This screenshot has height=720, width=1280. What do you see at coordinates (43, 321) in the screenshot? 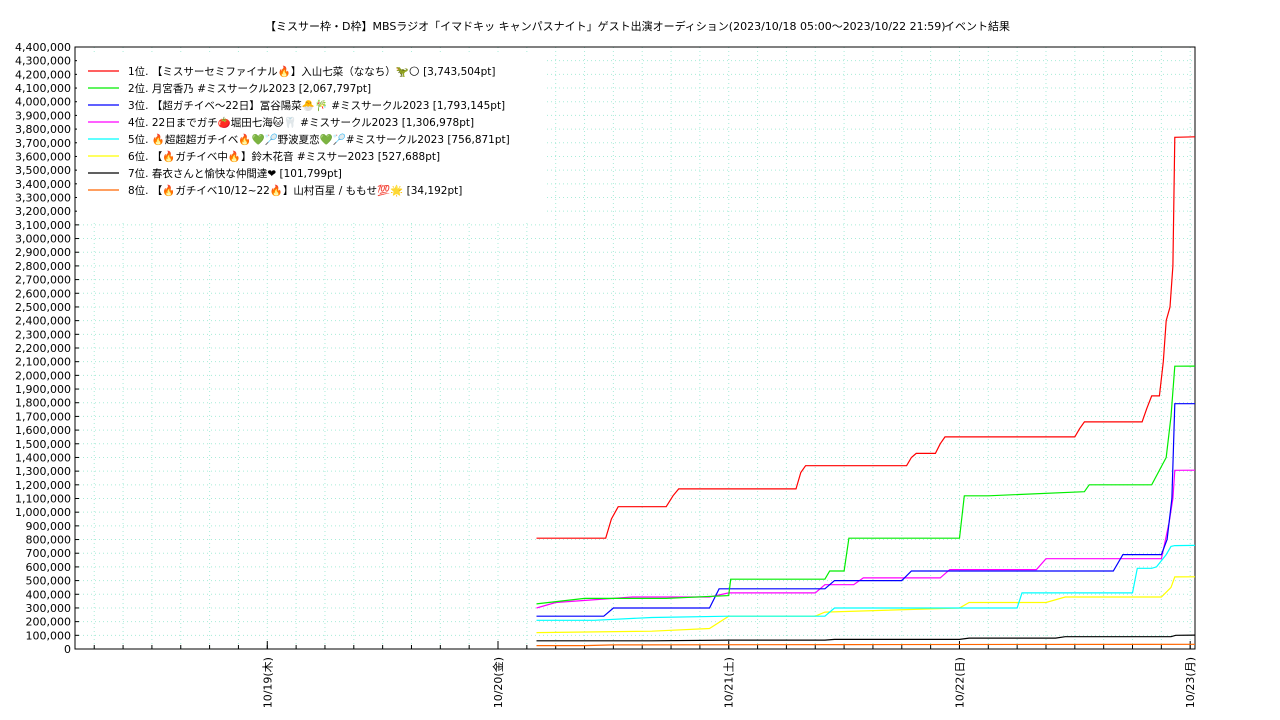
I see `y-tick-label: 2,400,000` at bounding box center [43, 321].